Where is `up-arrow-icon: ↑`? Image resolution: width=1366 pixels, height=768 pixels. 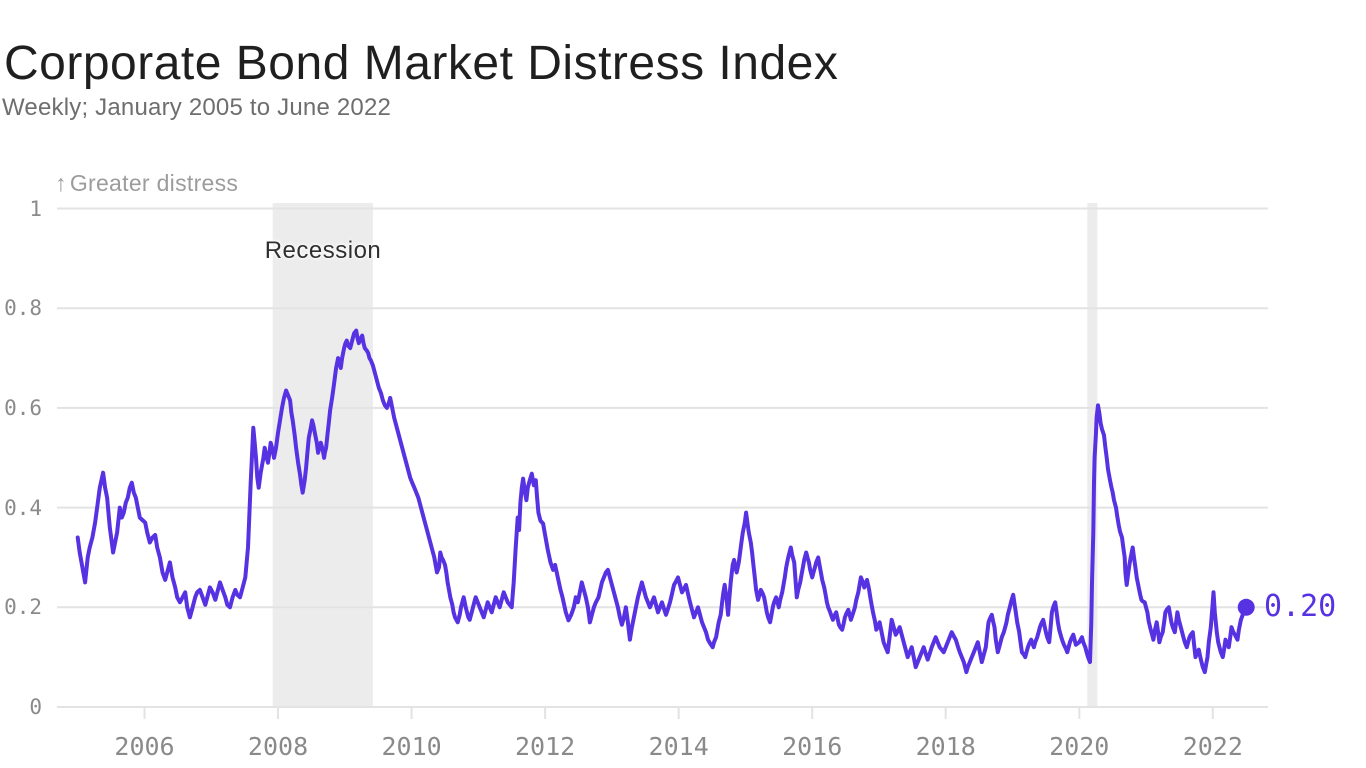
up-arrow-icon: ↑ is located at coordinates (61, 183).